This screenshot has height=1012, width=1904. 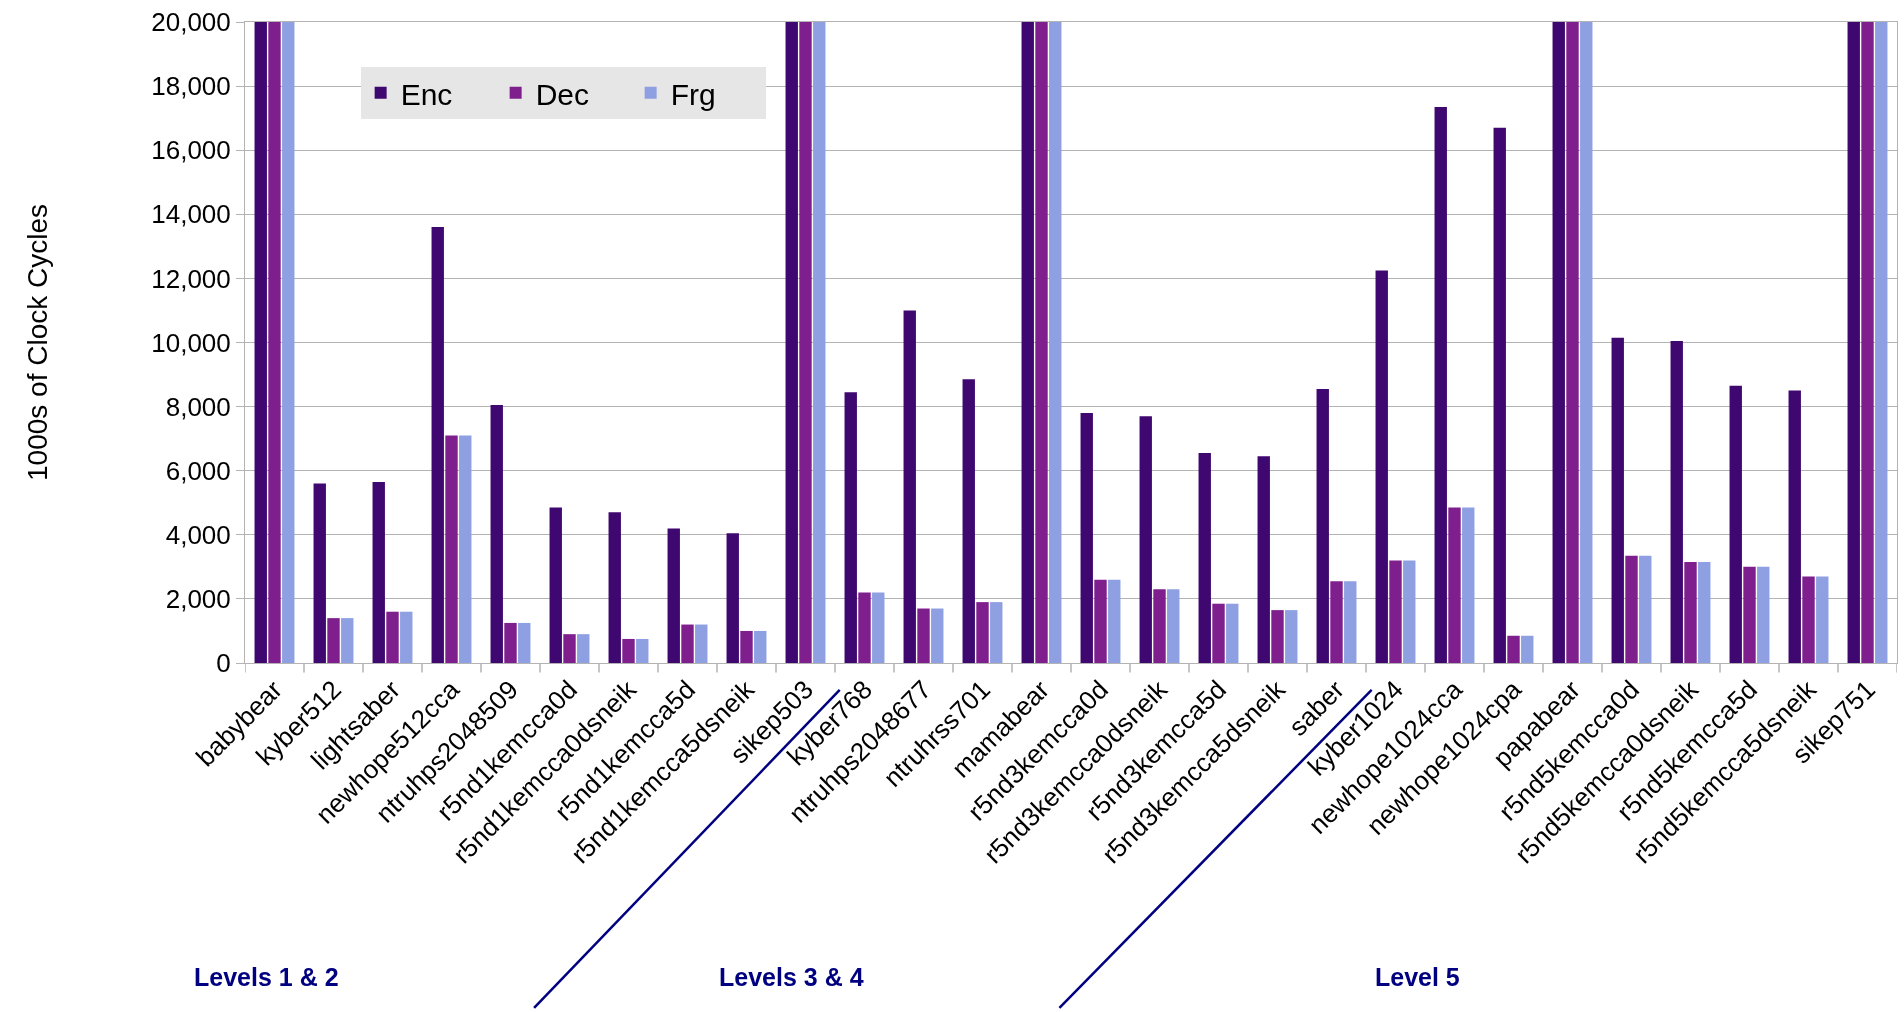 I want to click on y-tick-label: 12,000, so click(x=191, y=278).